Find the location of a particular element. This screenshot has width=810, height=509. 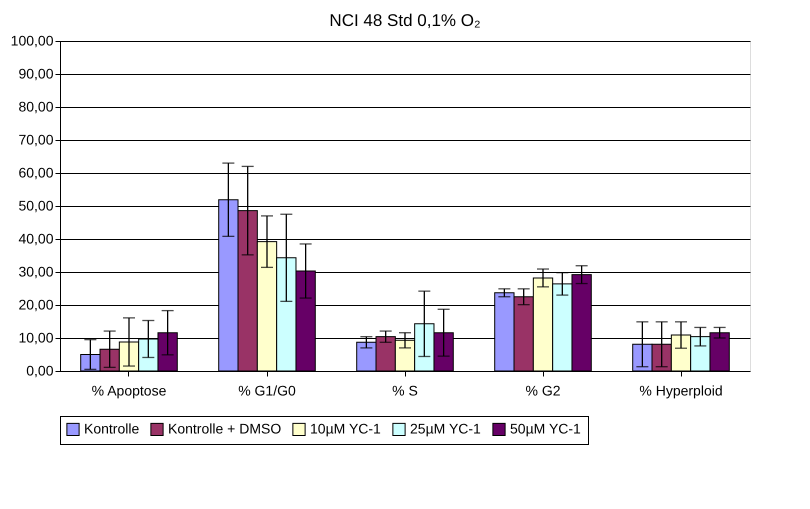

y-tick-label: 70,00 is located at coordinates (36, 140).